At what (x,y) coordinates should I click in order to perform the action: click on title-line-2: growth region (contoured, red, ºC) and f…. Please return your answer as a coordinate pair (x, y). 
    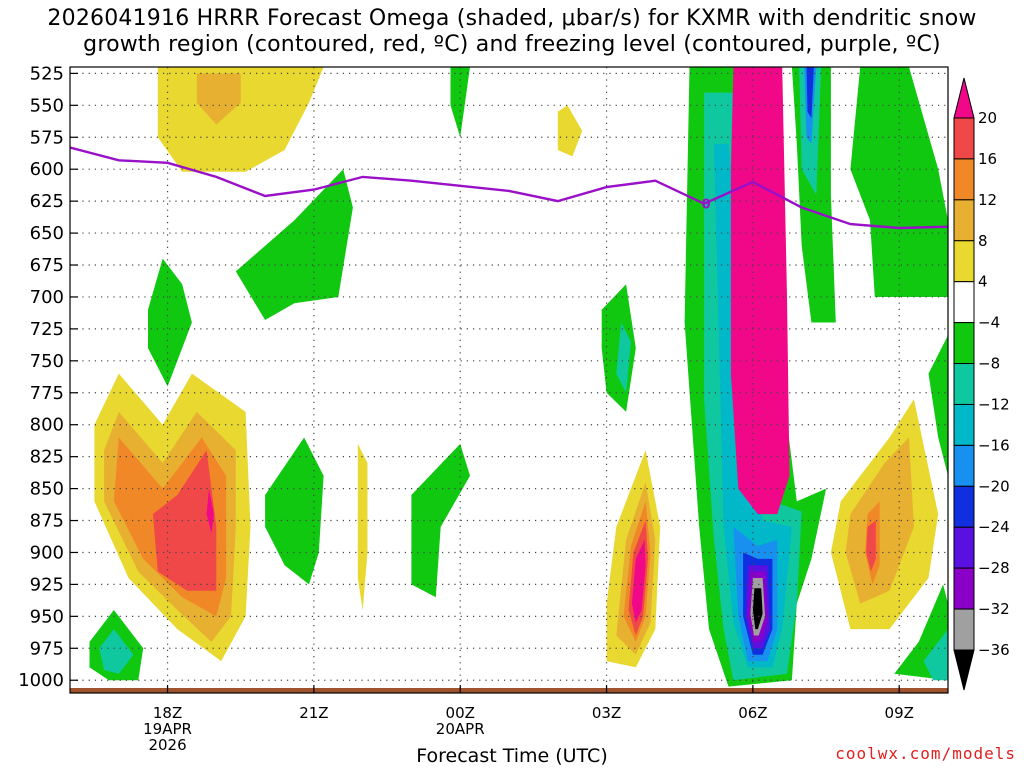
    Looking at the image, I should click on (512, 44).